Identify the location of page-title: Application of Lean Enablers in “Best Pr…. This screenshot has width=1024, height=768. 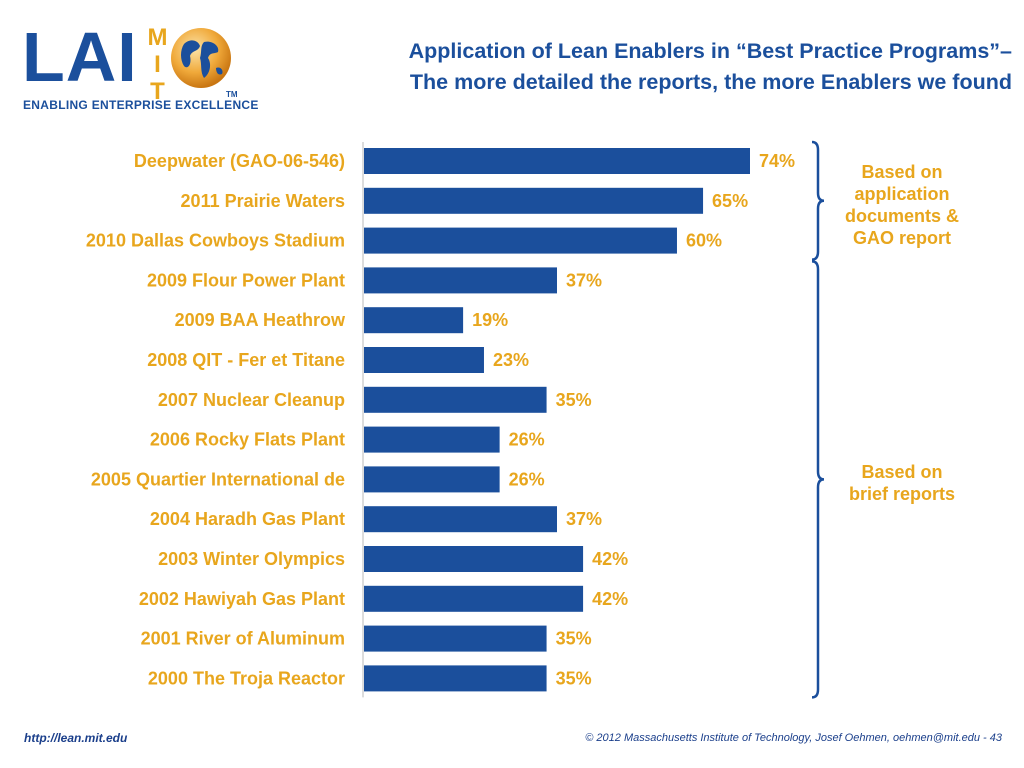
(642, 67).